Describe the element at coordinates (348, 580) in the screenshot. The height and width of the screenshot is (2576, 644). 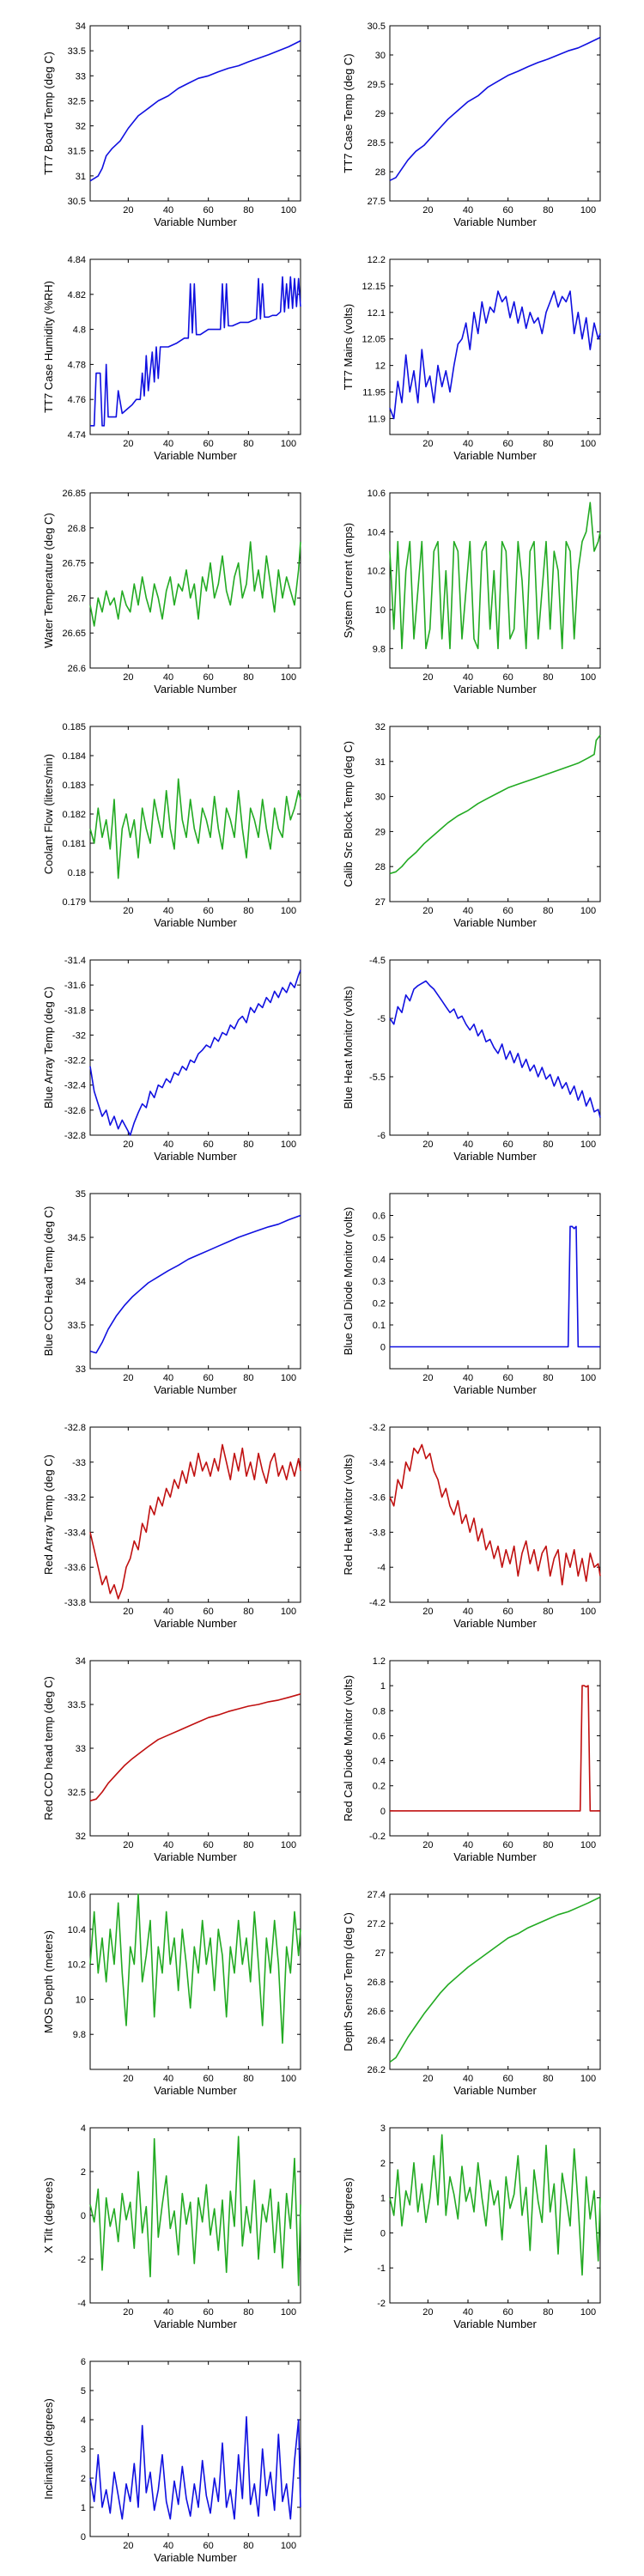
I see `y-axis-label: System Current (amps)` at that location.